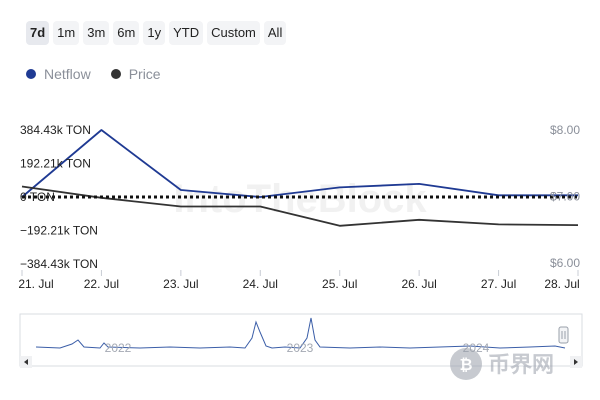 This screenshot has width=600, height=400. Describe the element at coordinates (31, 74) in the screenshot. I see `legend-marker-netflow` at that location.